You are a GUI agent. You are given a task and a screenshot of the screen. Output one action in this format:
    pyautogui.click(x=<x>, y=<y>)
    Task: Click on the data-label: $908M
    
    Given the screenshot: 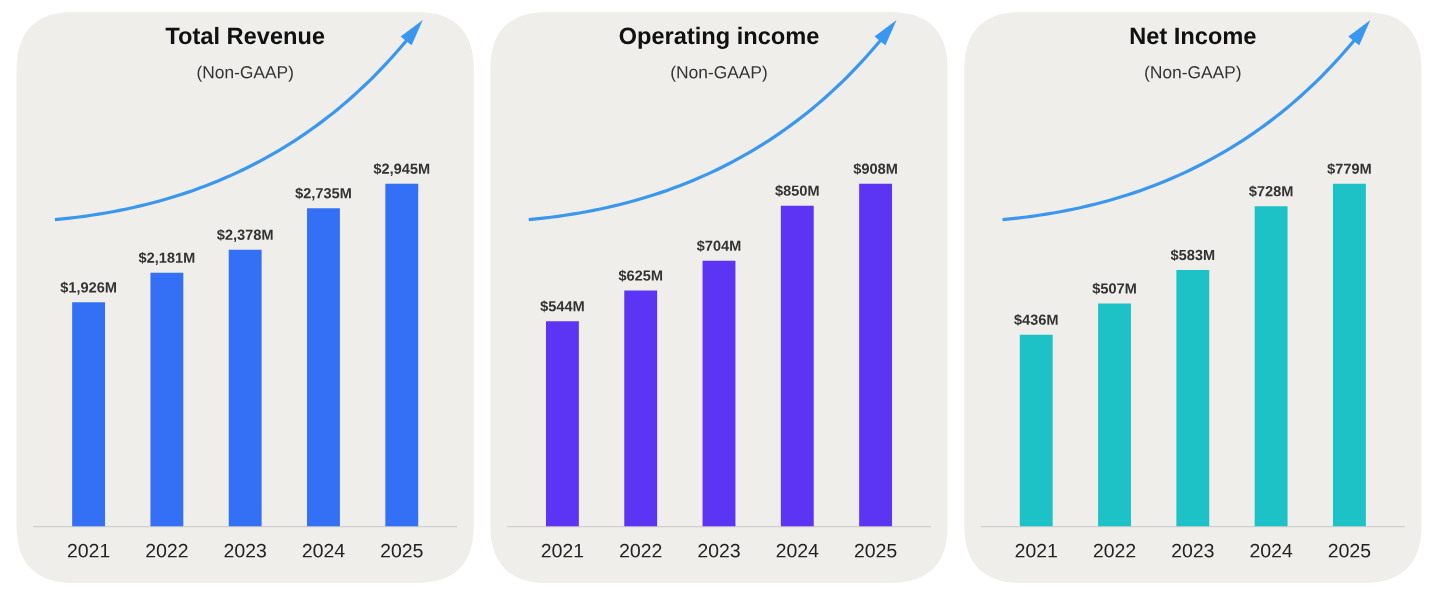 What is the action you would take?
    pyautogui.click(x=875, y=168)
    